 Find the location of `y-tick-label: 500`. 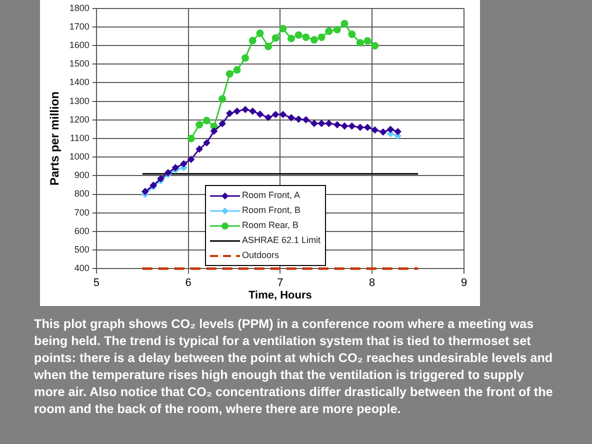

y-tick-label: 500 is located at coordinates (82, 249).